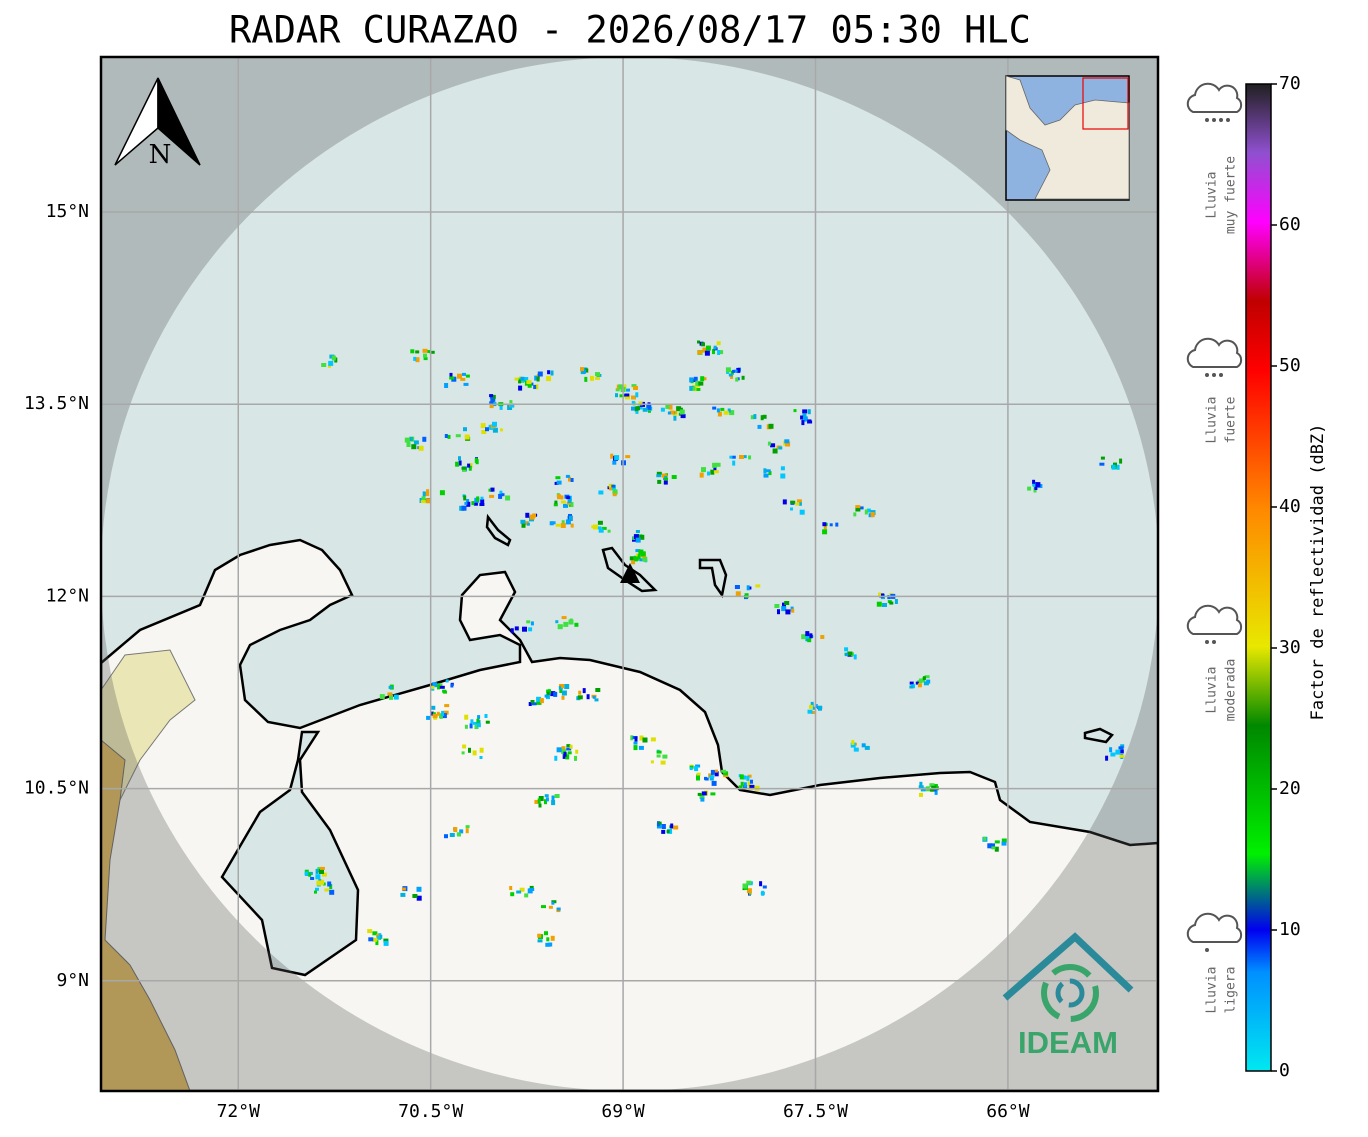 This screenshot has height=1137, width=1368. I want to click on lat-tick-label: 13.5°N, so click(56, 403).